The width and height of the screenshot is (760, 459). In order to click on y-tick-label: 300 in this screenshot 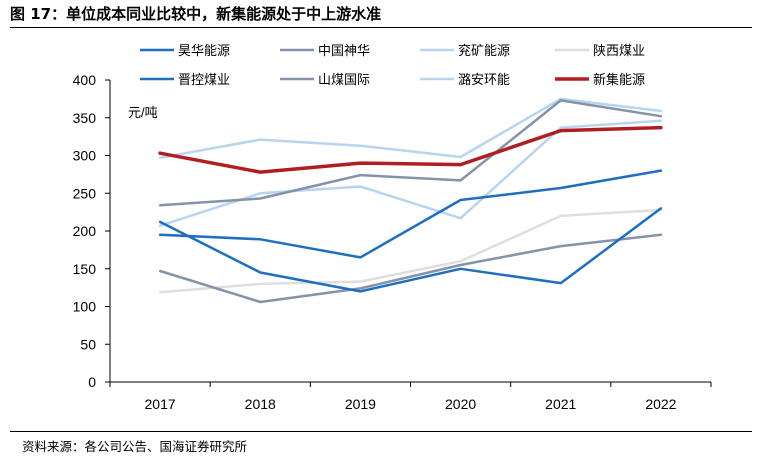, I will do `click(85, 156)`.